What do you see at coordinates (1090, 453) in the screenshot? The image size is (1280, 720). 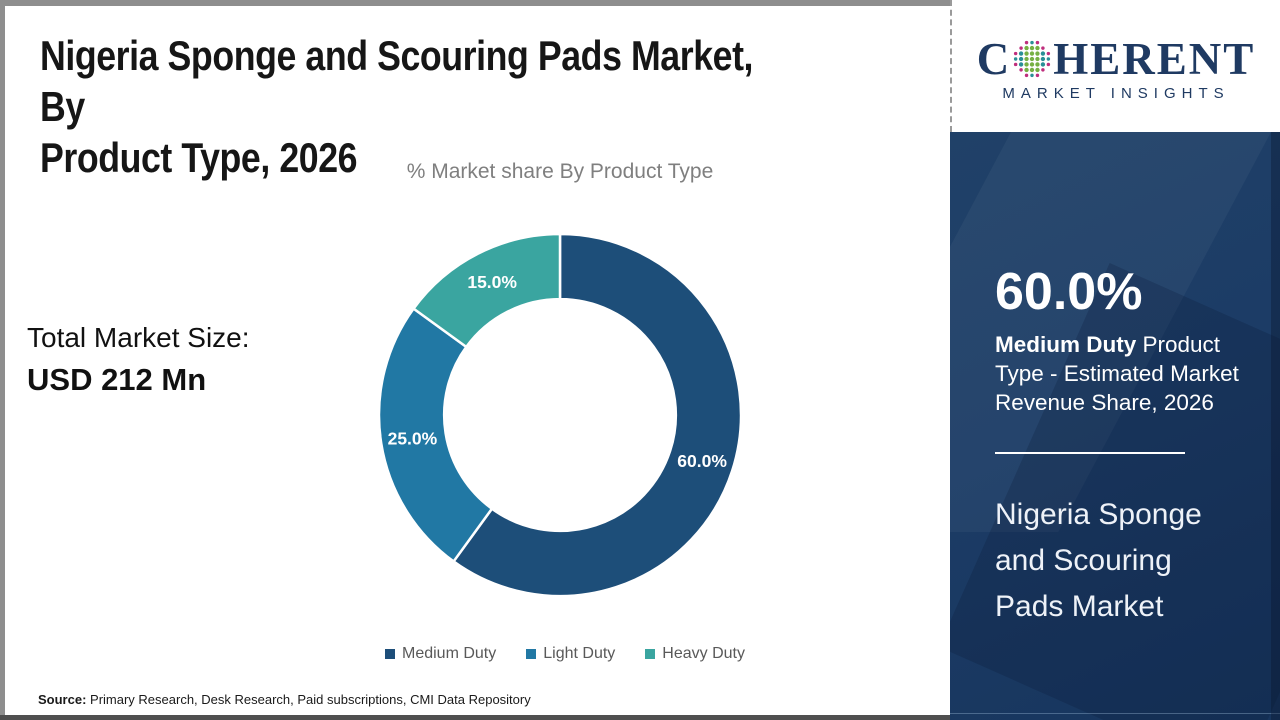 I see `sidebar-divider` at bounding box center [1090, 453].